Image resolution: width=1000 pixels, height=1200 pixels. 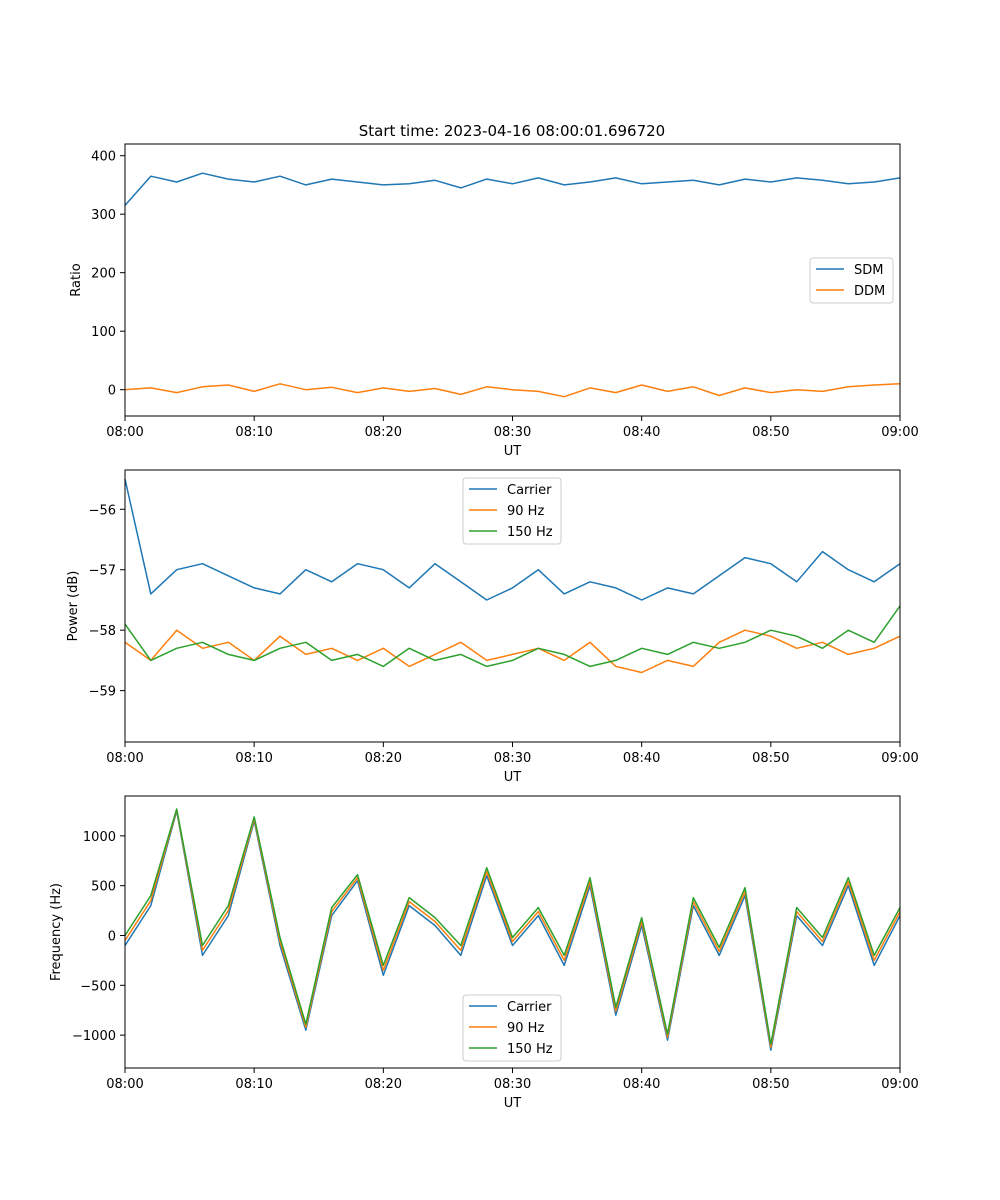 What do you see at coordinates (869, 291) in the screenshot?
I see `legend-entry: DDM` at bounding box center [869, 291].